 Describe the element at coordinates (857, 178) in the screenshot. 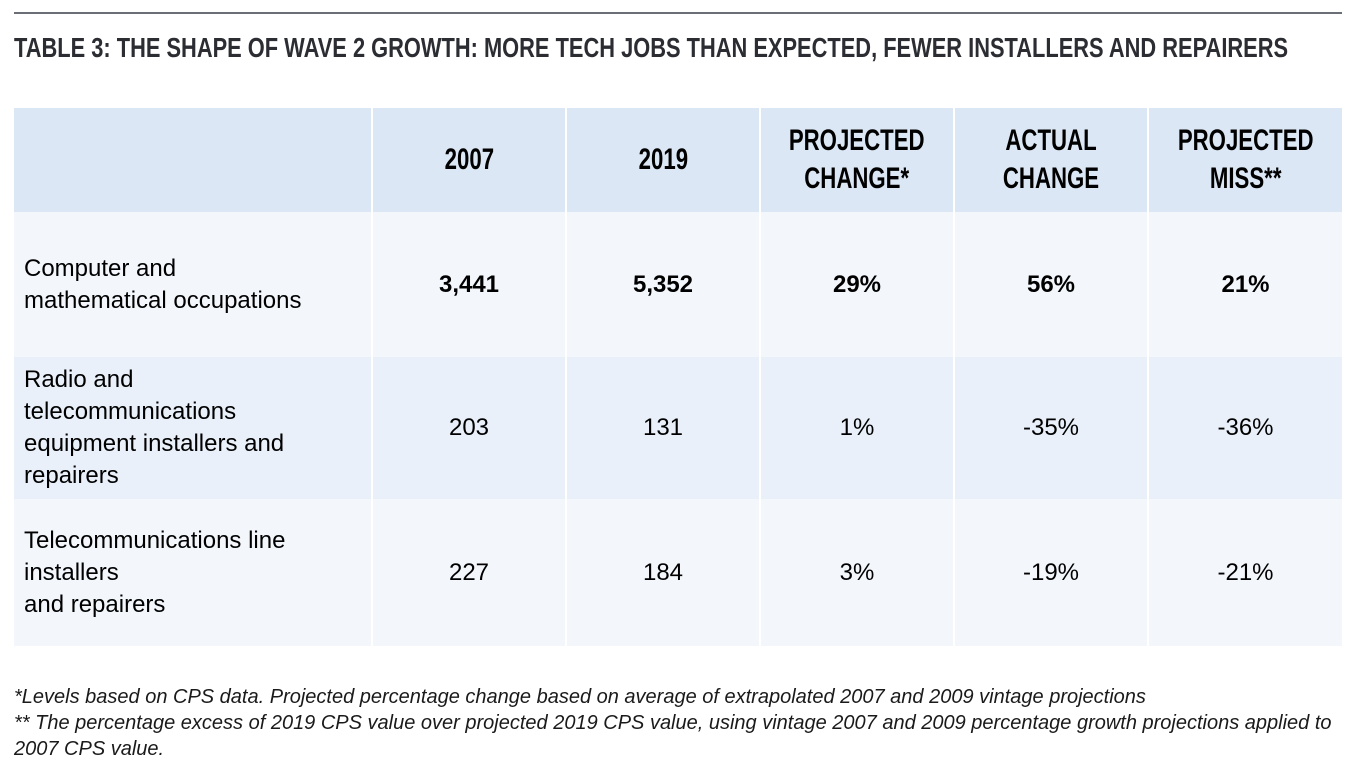

I see `header-projected-change-line2: CHANGE*` at that location.